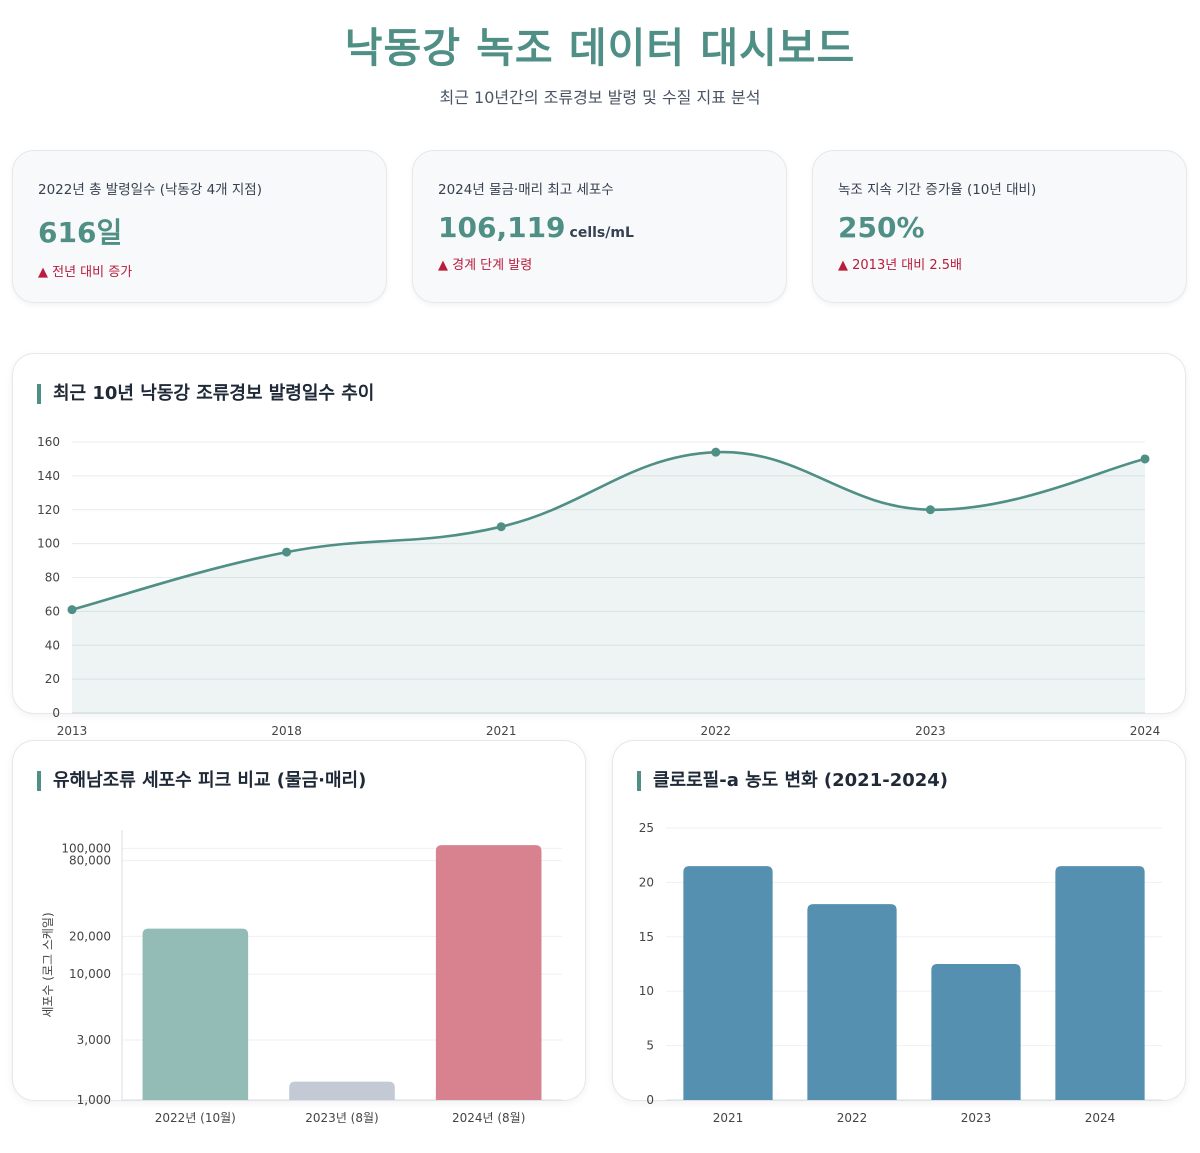  Describe the element at coordinates (646, 937) in the screenshot. I see `y-tick-label: 15` at that location.